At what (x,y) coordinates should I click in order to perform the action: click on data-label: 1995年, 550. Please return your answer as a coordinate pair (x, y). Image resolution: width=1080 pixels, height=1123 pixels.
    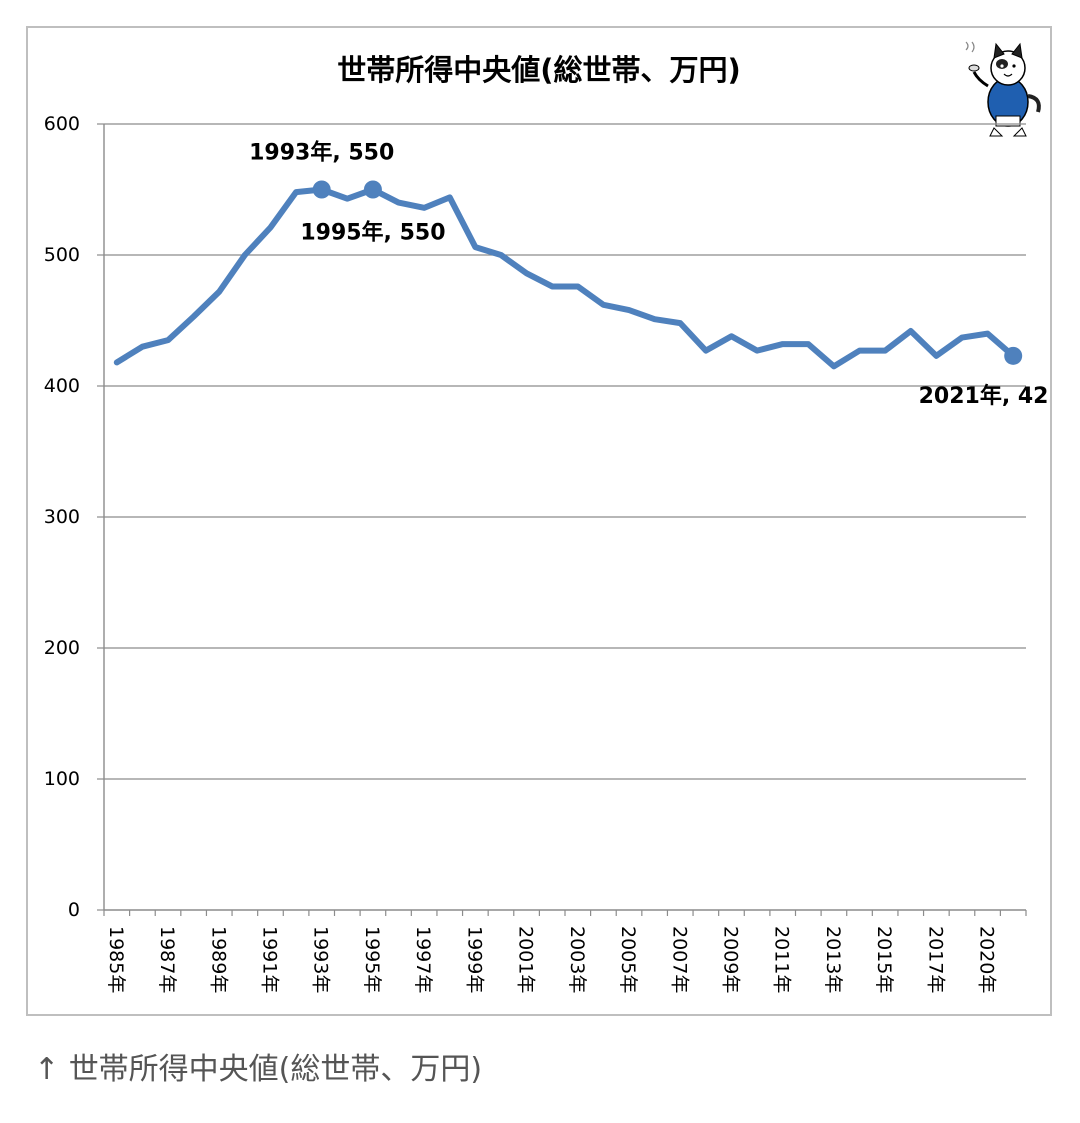
    Looking at the image, I should click on (372, 233).